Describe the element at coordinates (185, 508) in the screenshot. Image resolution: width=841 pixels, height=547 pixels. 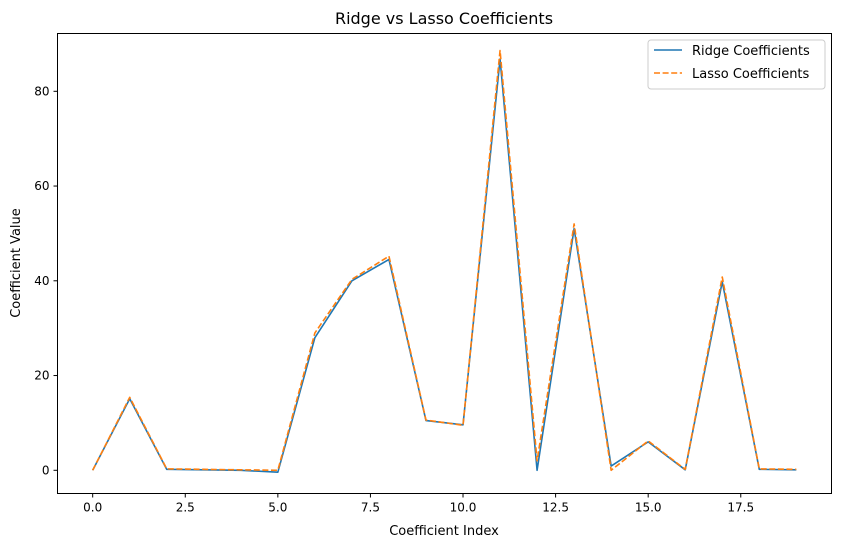
I see `x-tick-label: 2.5` at that location.